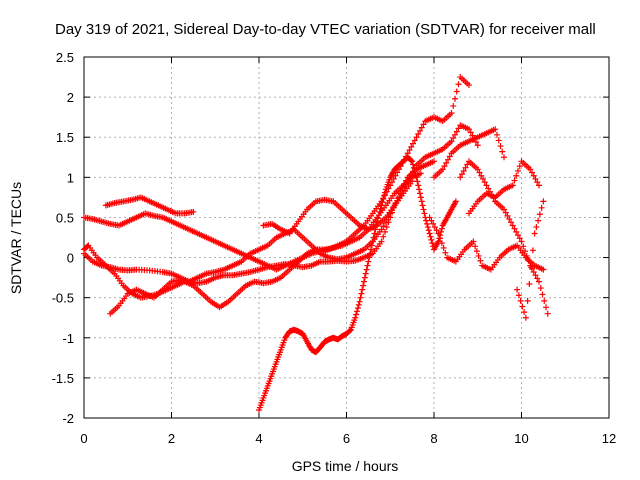  What do you see at coordinates (346, 438) in the screenshot?
I see `x-tick-label: 6` at bounding box center [346, 438].